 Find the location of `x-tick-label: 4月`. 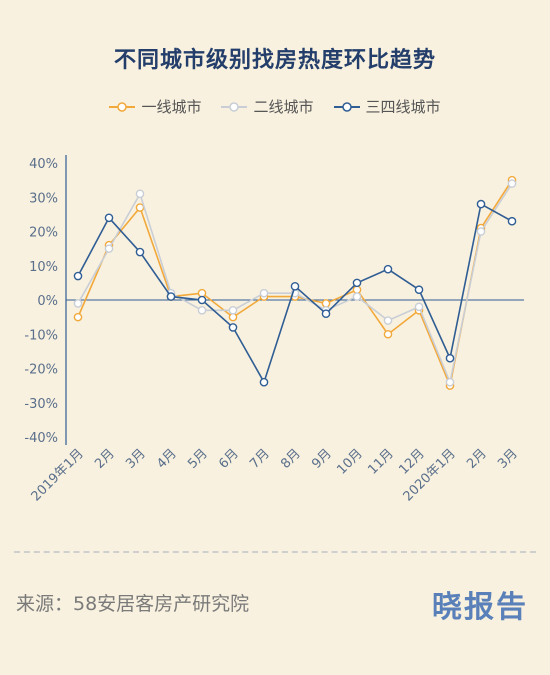

x-tick-label: 4月 is located at coordinates (167, 459).